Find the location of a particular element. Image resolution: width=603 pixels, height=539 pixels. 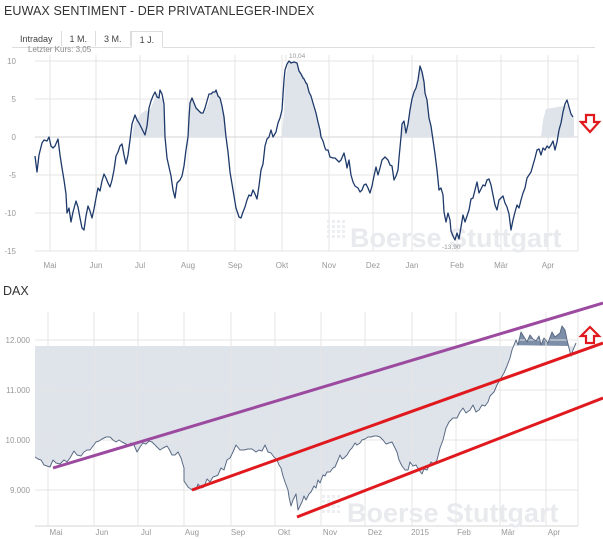

svg-text: -10 is located at coordinates (10, 213).